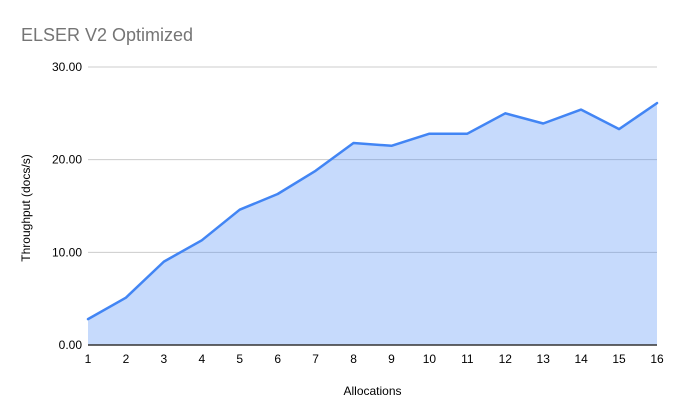 Image resolution: width=677 pixels, height=419 pixels. Describe the element at coordinates (71, 345) in the screenshot. I see `y-tick-label: 0.00` at that location.